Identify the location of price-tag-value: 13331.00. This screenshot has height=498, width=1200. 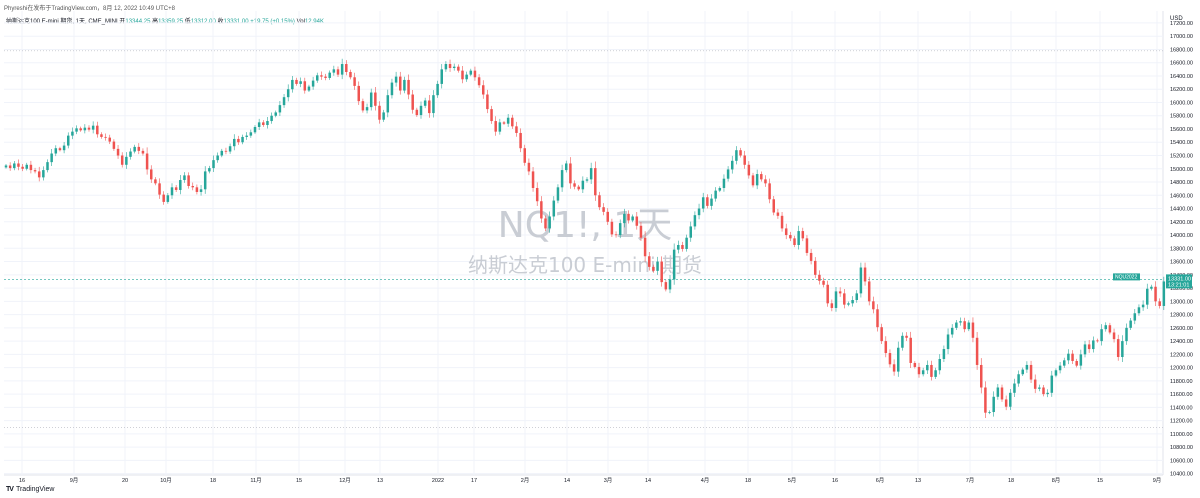
(1179, 279).